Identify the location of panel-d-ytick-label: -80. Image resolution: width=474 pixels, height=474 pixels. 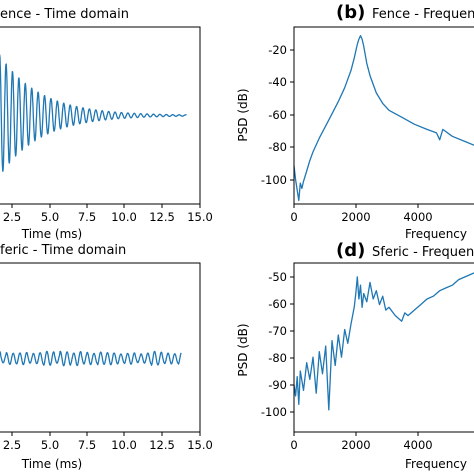
(277, 358).